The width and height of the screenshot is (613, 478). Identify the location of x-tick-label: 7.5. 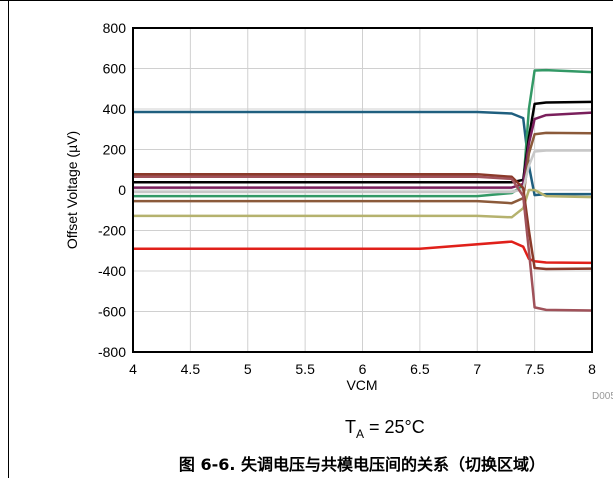
(535, 369).